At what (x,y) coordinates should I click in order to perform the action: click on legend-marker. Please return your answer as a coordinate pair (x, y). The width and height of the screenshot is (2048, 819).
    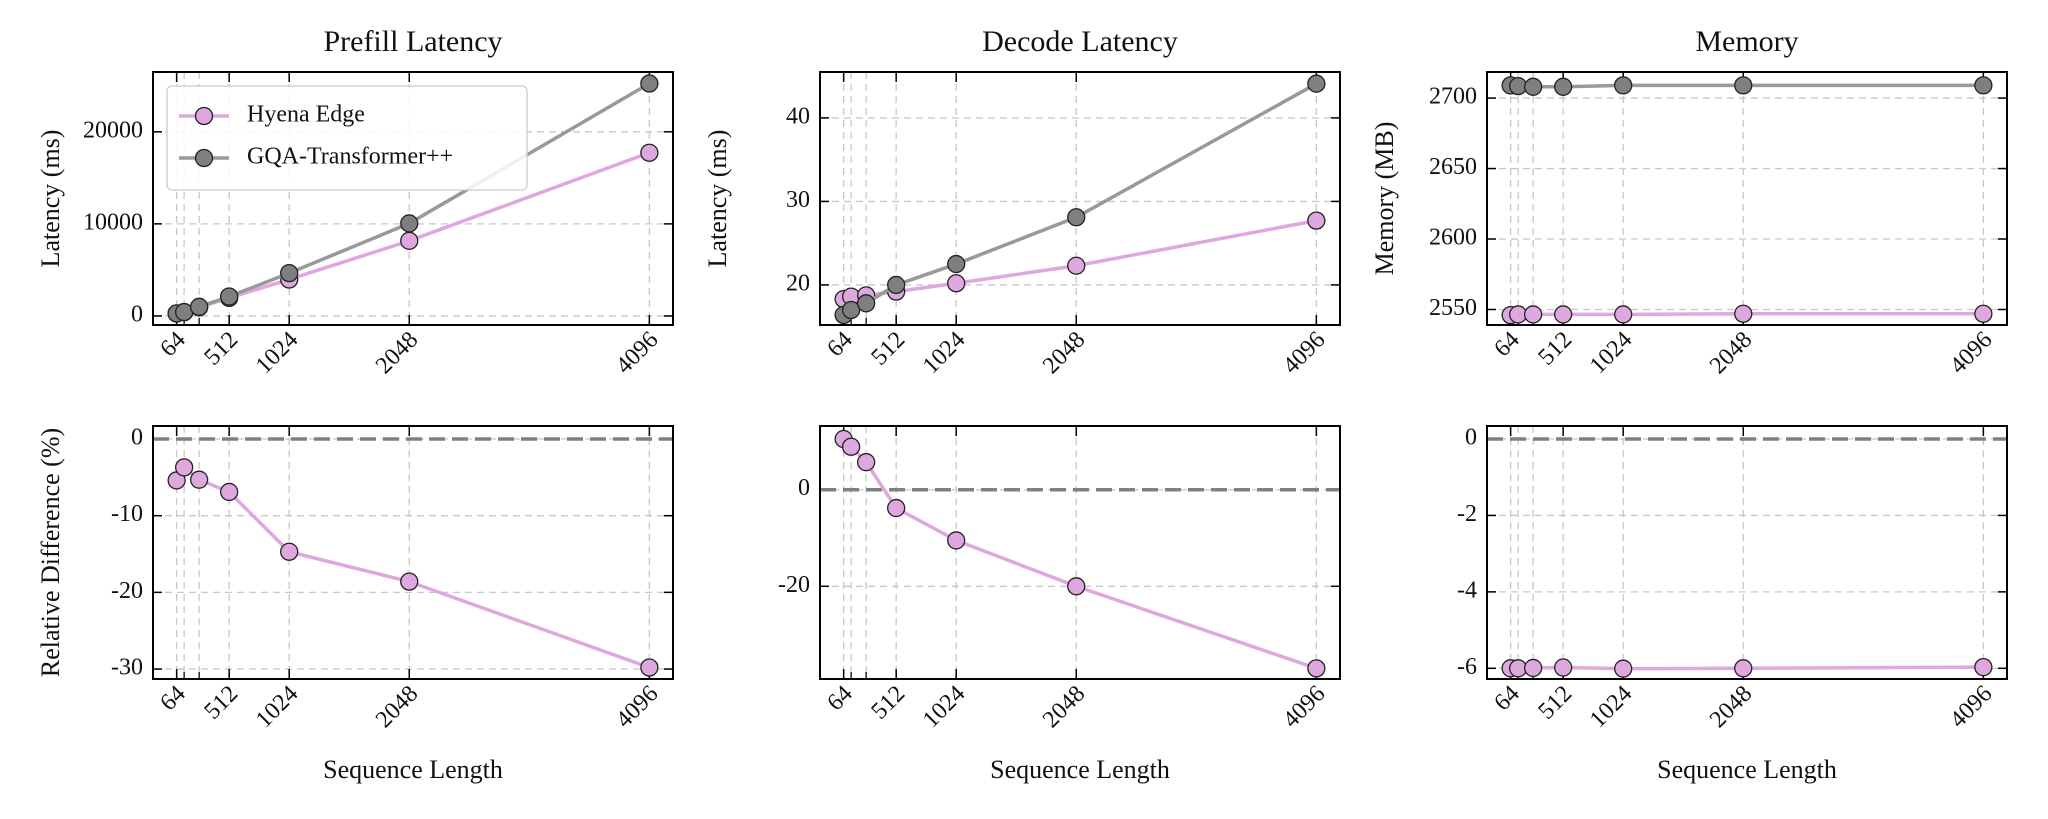
    Looking at the image, I should click on (204, 116).